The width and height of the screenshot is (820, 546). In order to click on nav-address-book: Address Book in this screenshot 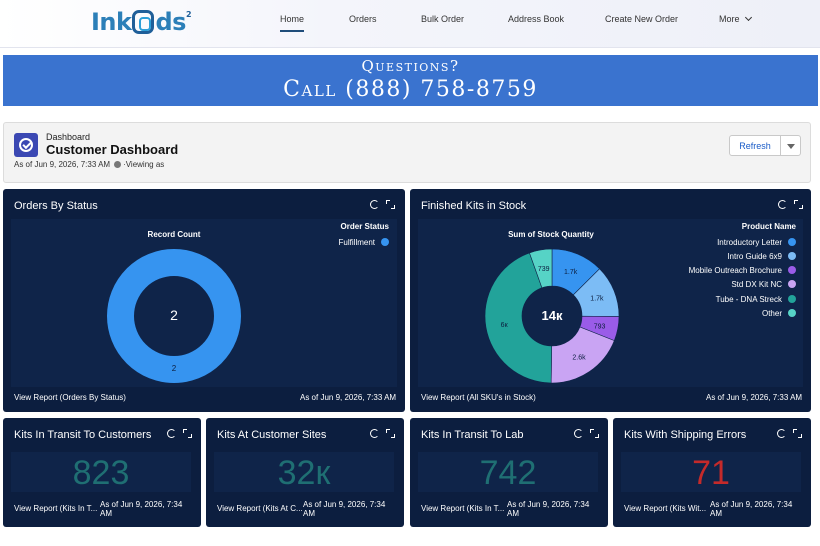, I will do `click(536, 19)`.